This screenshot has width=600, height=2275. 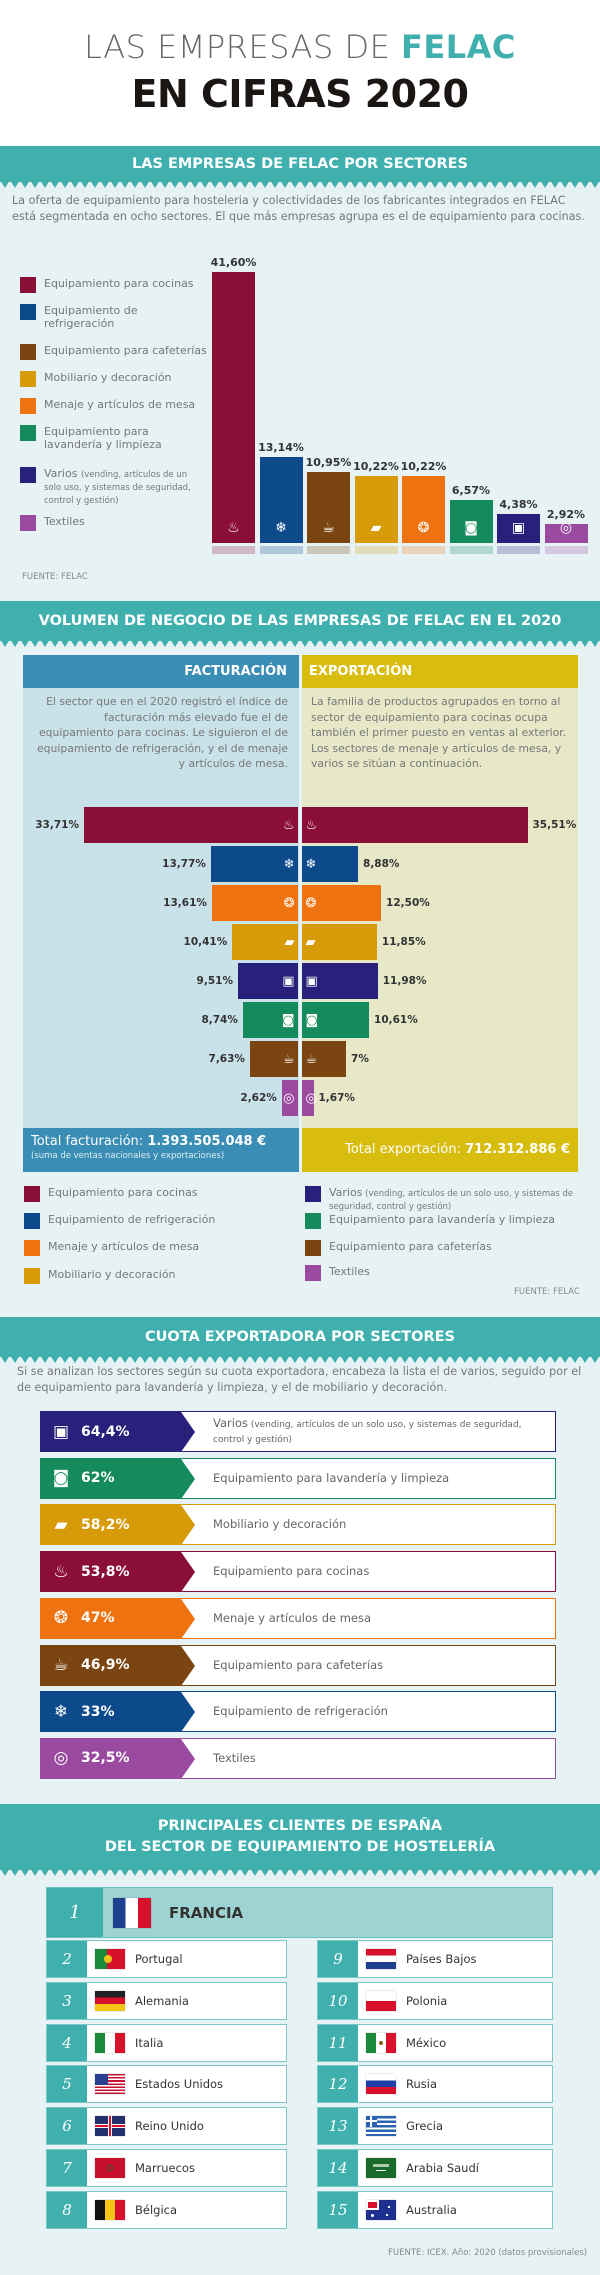 What do you see at coordinates (112, 1274) in the screenshot?
I see `legend-label: Mobiliario y decoración` at bounding box center [112, 1274].